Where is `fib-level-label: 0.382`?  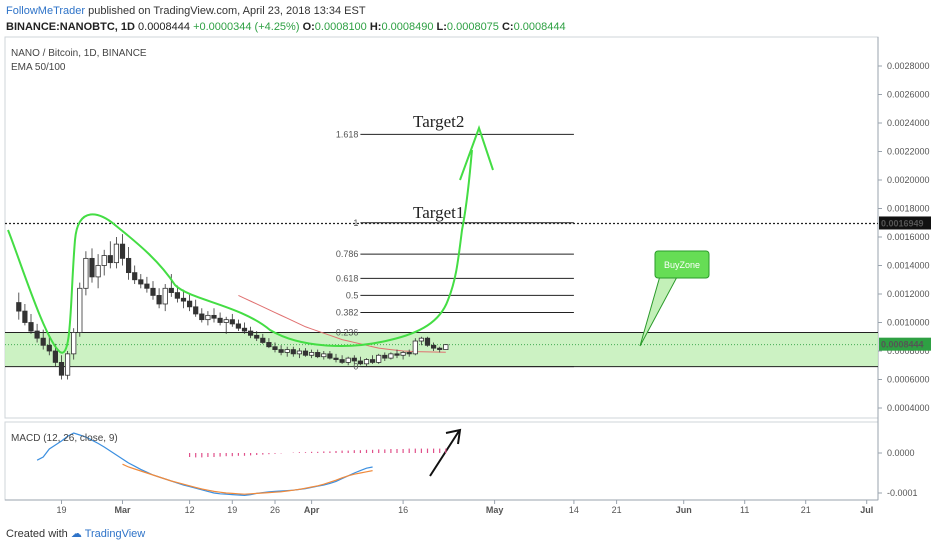
fib-level-label: 0.382 is located at coordinates (347, 313).